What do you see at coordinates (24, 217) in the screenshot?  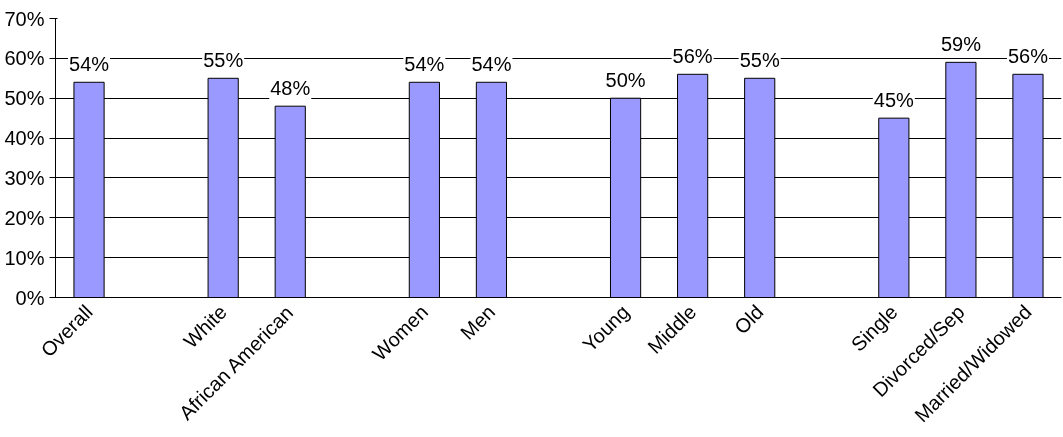 I see `y-tick-label: 20%` at bounding box center [24, 217].